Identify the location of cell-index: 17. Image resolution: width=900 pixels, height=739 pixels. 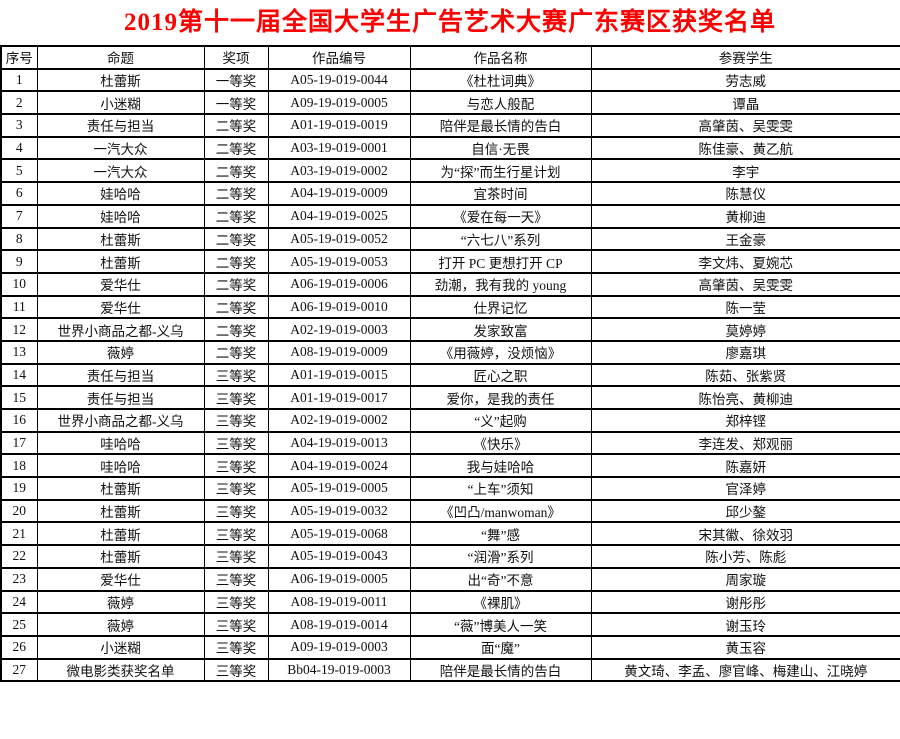
(19, 443).